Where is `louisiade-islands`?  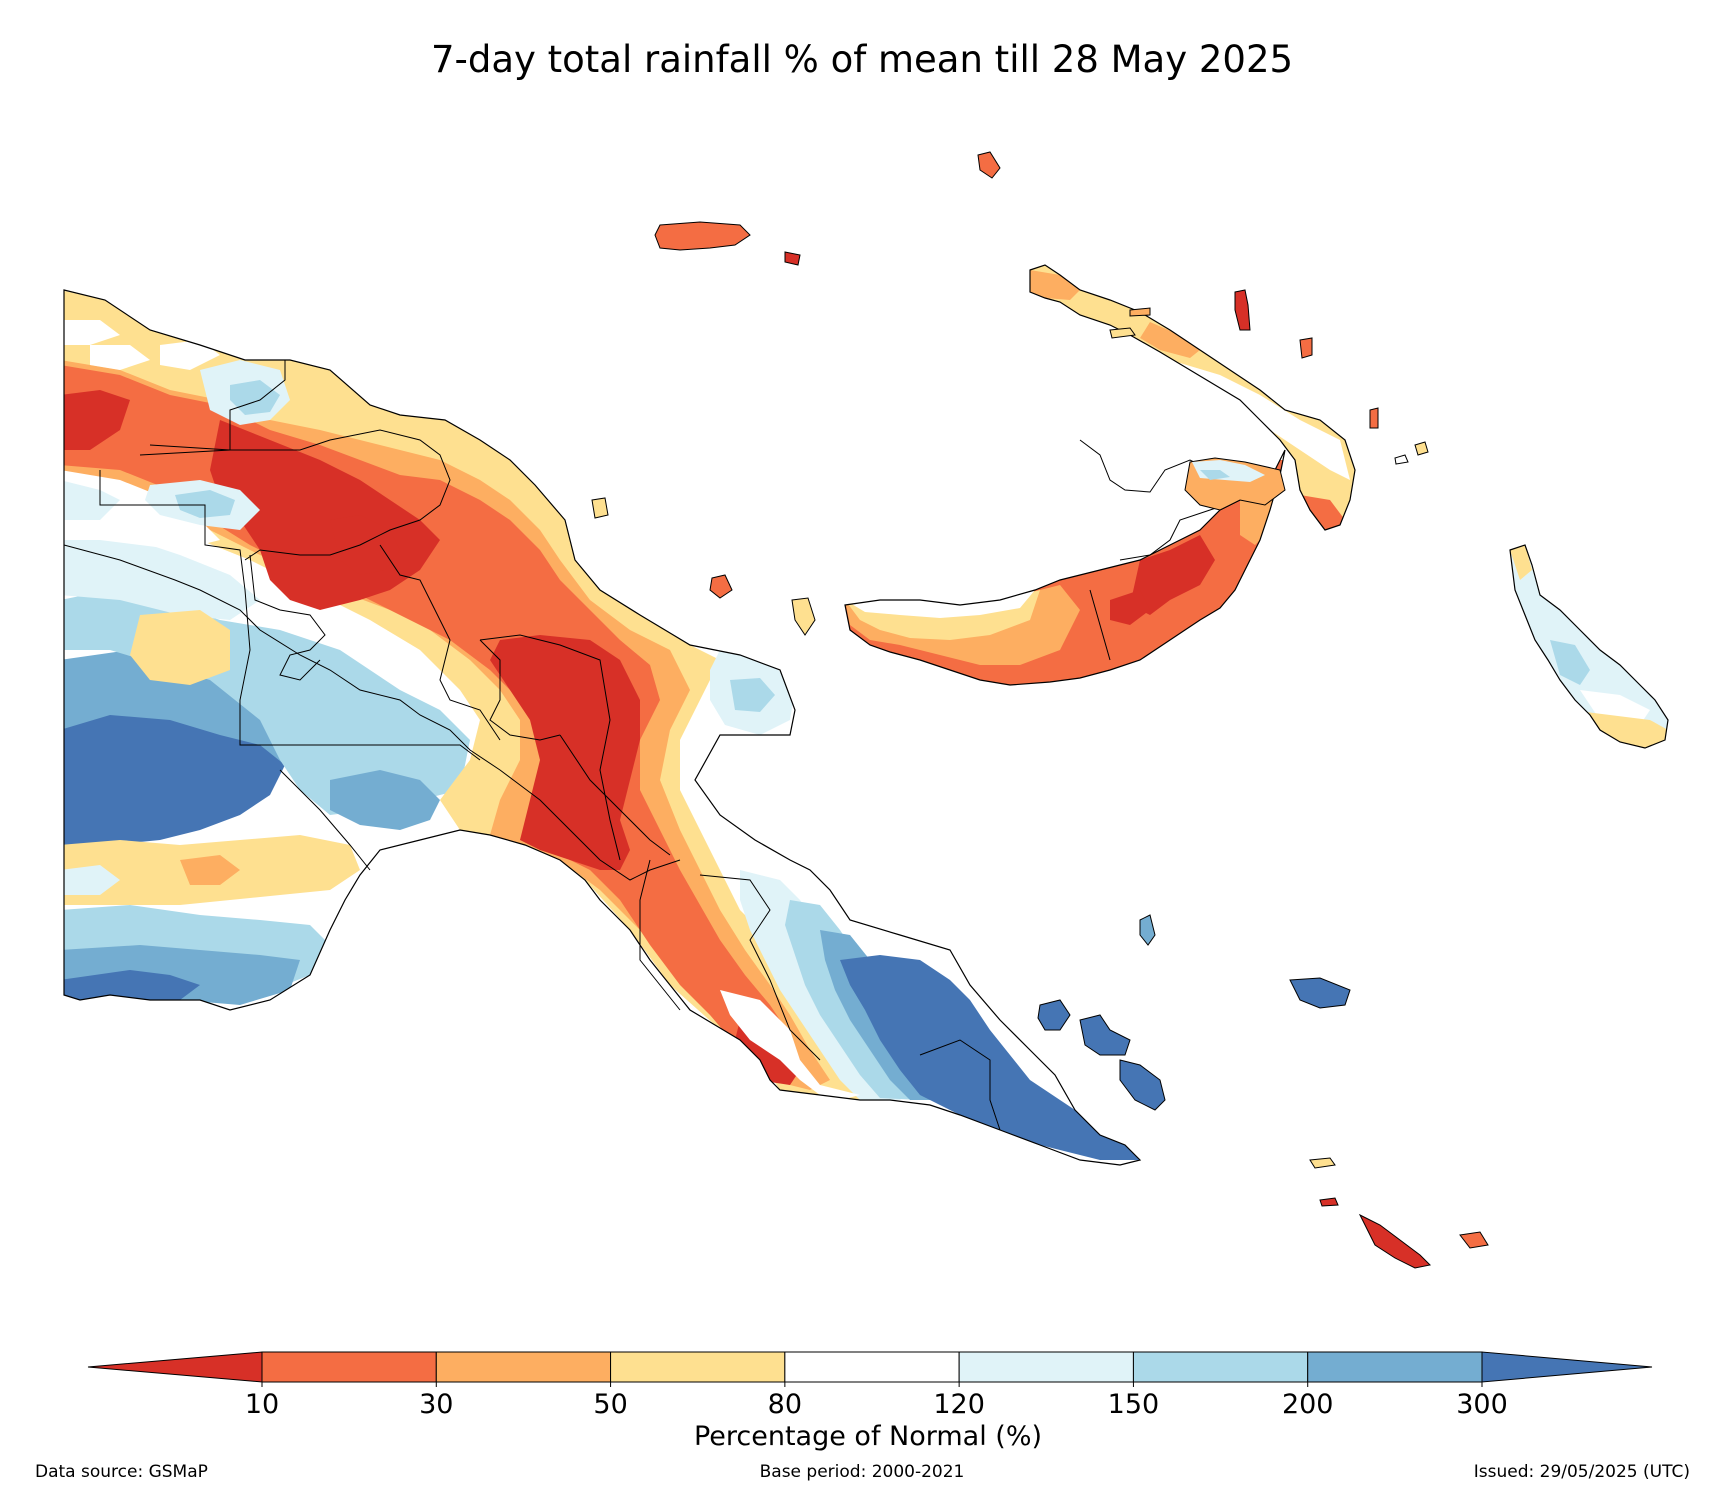
louisiade-islands is located at coordinates (1399, 1213).